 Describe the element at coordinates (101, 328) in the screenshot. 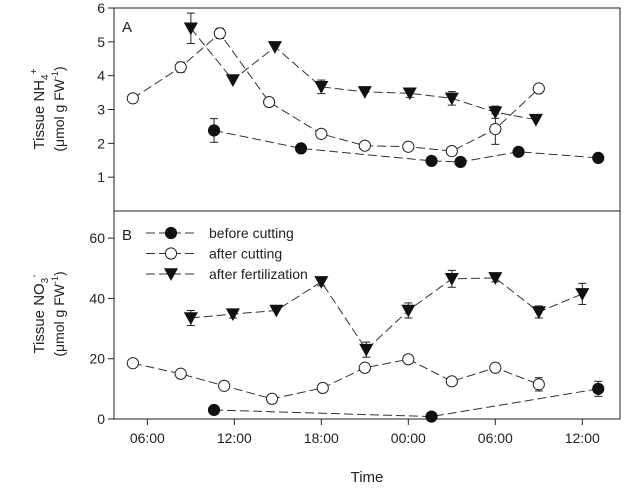

I see `panel-b-y-axis: 0 20 40 60` at that location.